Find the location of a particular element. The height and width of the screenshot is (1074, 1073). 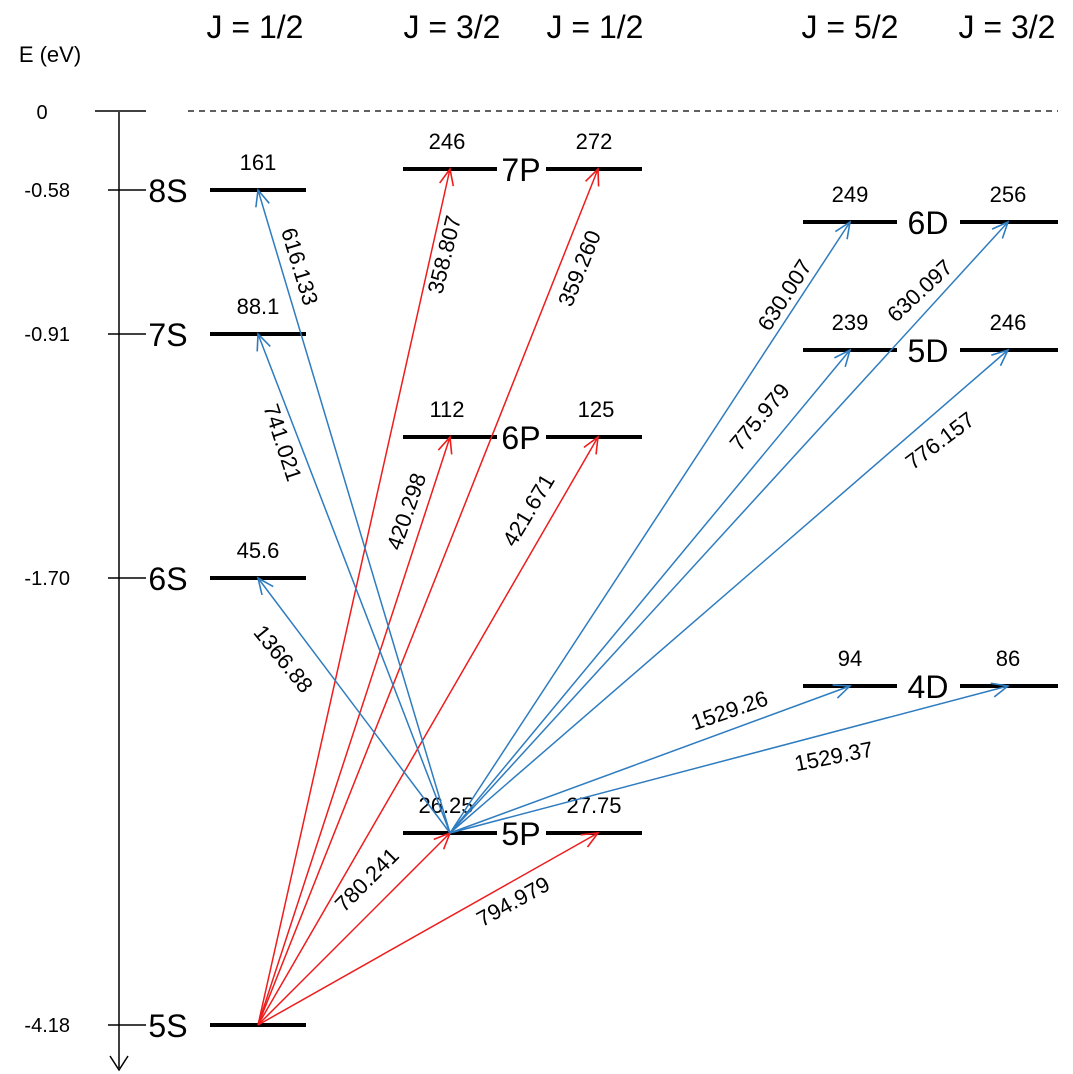

j-header-d52: J = 5/2 is located at coordinates (850, 27).